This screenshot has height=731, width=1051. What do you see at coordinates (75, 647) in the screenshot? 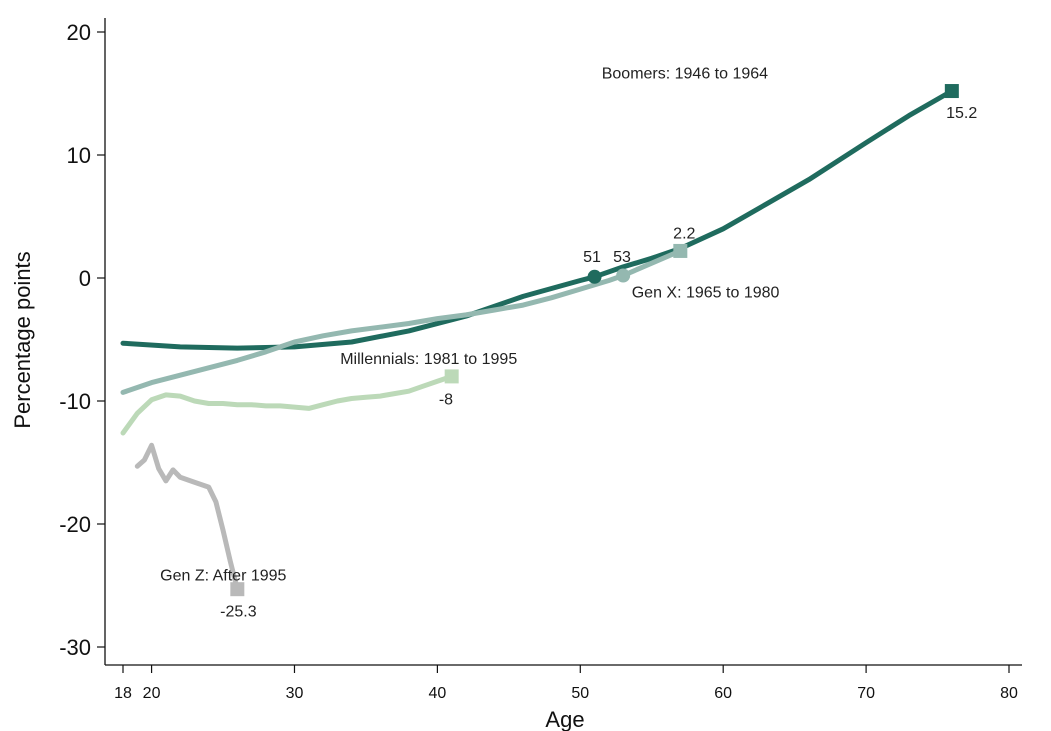
I see `y-tick-label: -30` at bounding box center [75, 647].